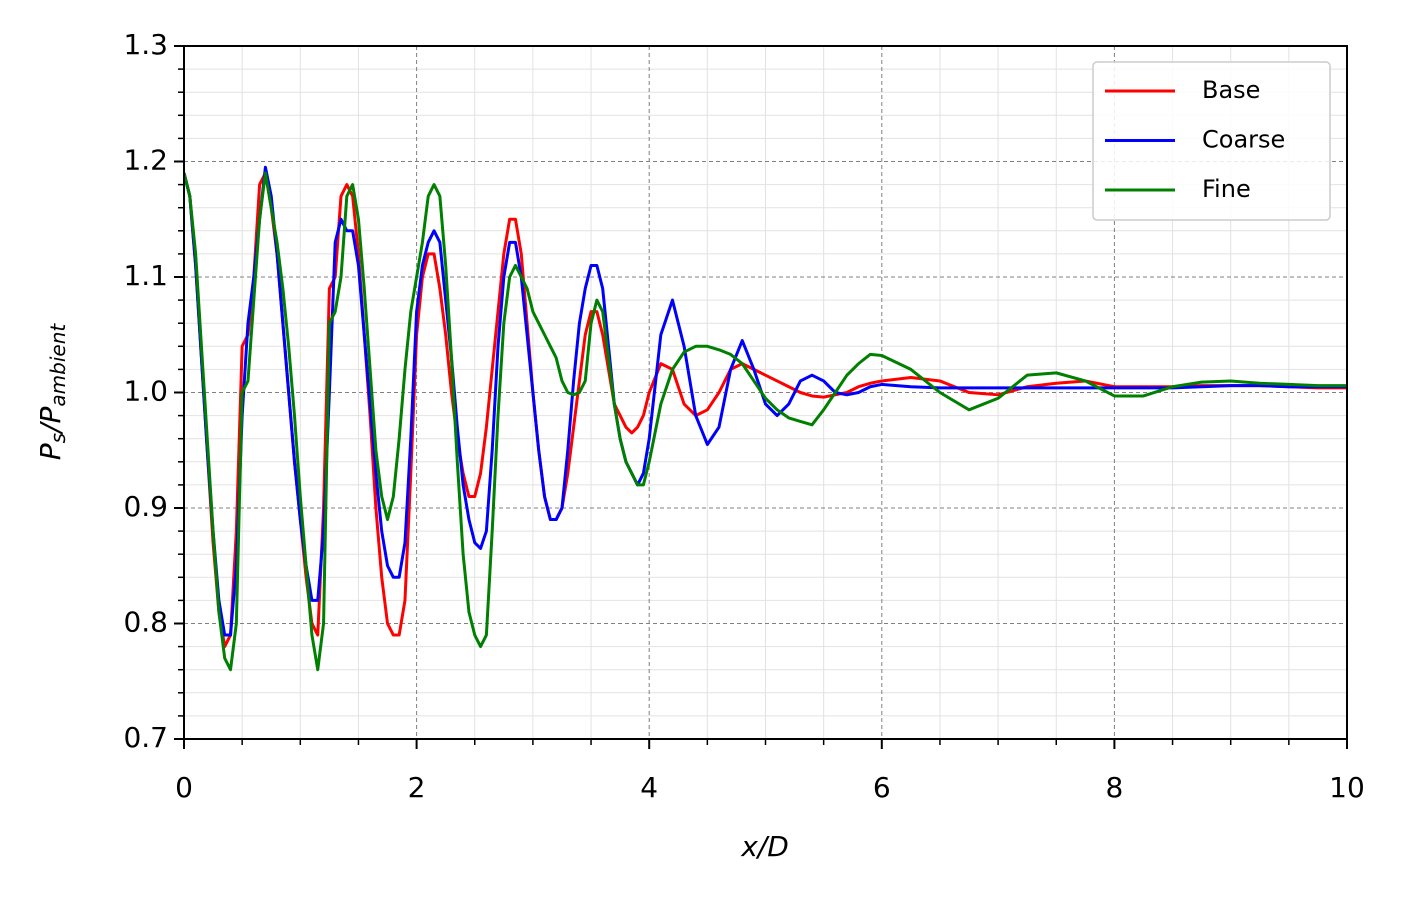 Image resolution: width=1403 pixels, height=899 pixels. I want to click on y-tick-label: 1.3, so click(145, 44).